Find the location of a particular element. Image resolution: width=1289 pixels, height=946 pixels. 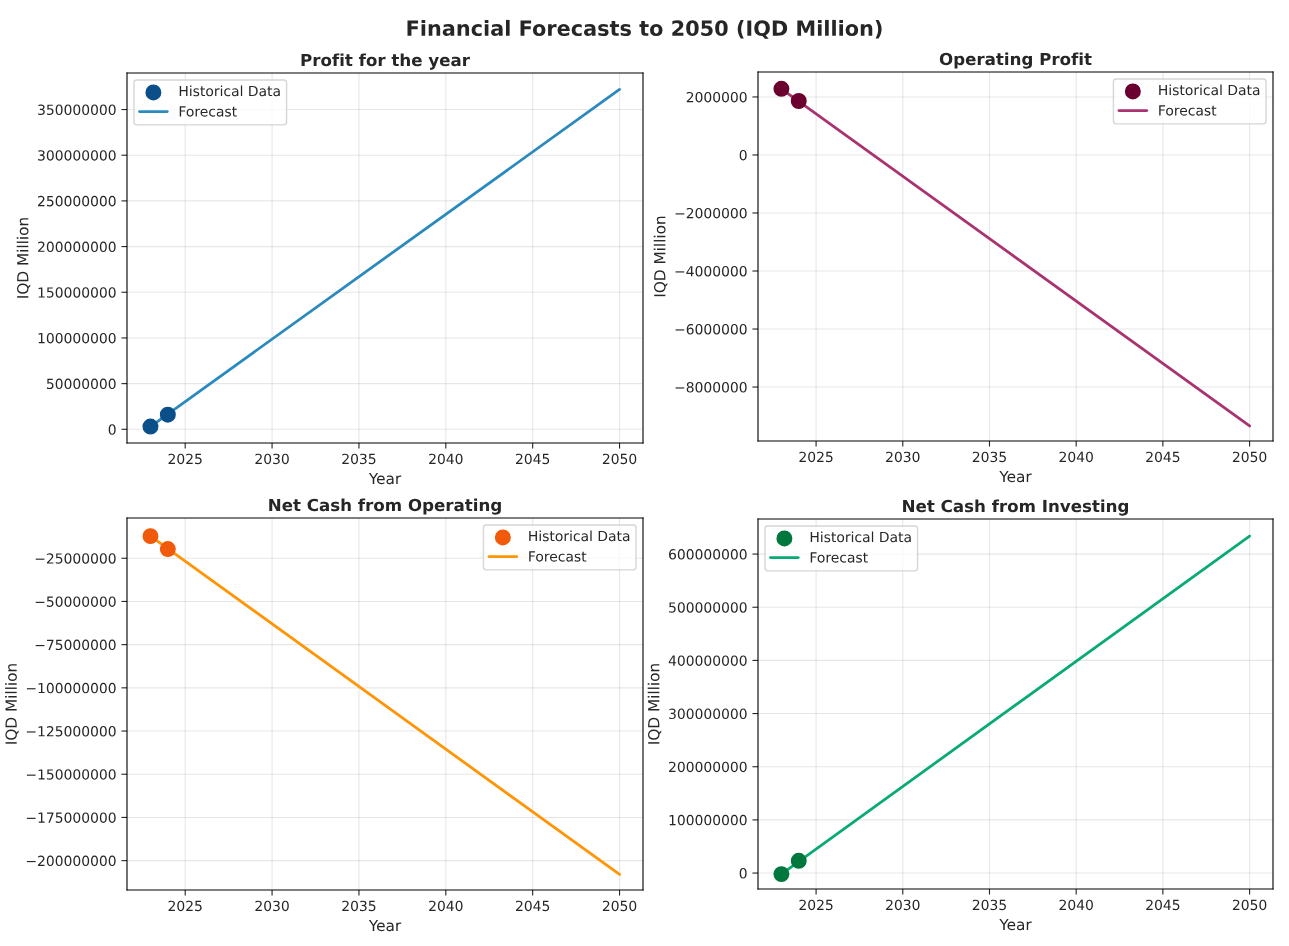

chart-title: Net Cash from Investing is located at coordinates (1016, 507).